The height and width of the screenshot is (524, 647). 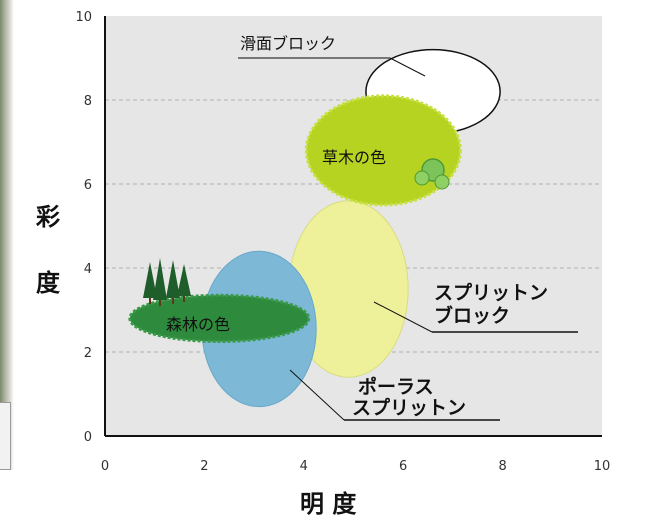 I want to click on region-label-splitton-2: ブロック, so click(x=472, y=315).